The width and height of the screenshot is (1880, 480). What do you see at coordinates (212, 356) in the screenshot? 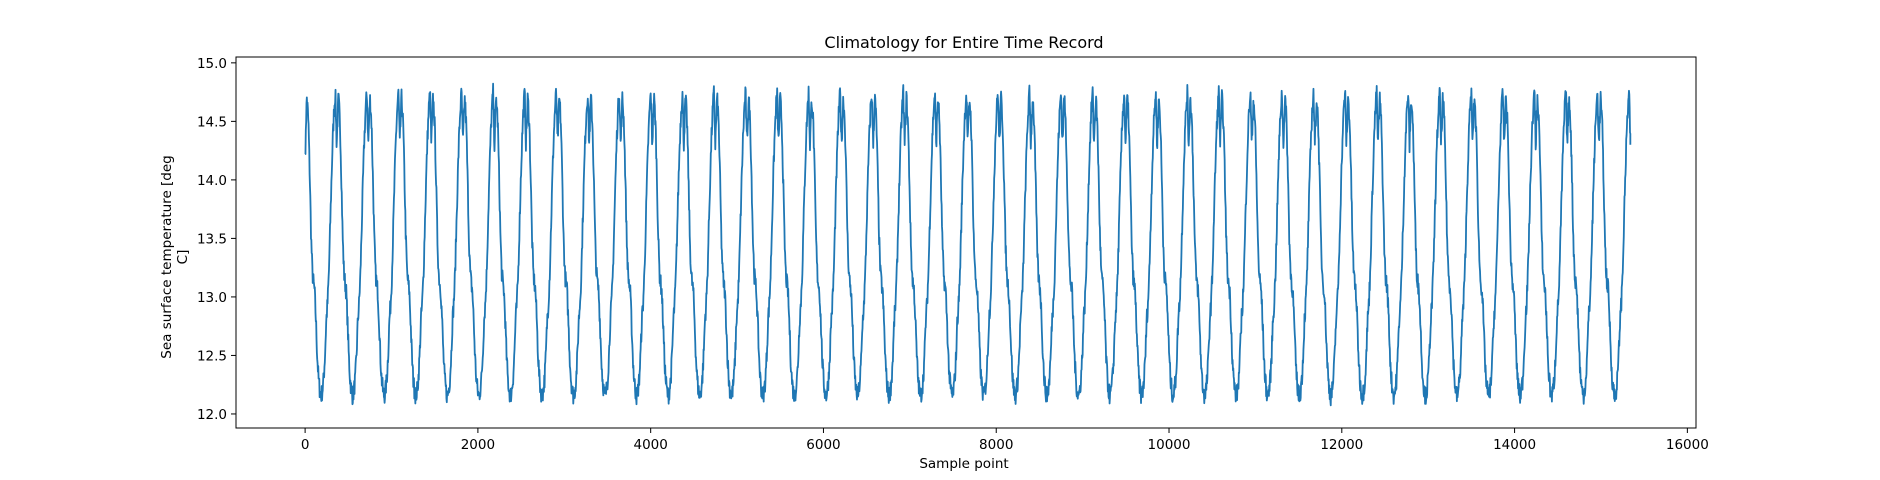
I see `y-tick-label: 12.5` at bounding box center [212, 356].